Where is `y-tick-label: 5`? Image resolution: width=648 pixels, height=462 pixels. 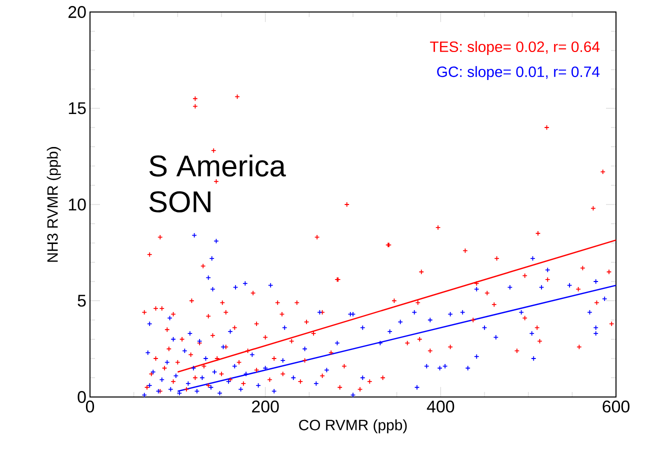
y-tick-label: 5 is located at coordinates (82, 300).